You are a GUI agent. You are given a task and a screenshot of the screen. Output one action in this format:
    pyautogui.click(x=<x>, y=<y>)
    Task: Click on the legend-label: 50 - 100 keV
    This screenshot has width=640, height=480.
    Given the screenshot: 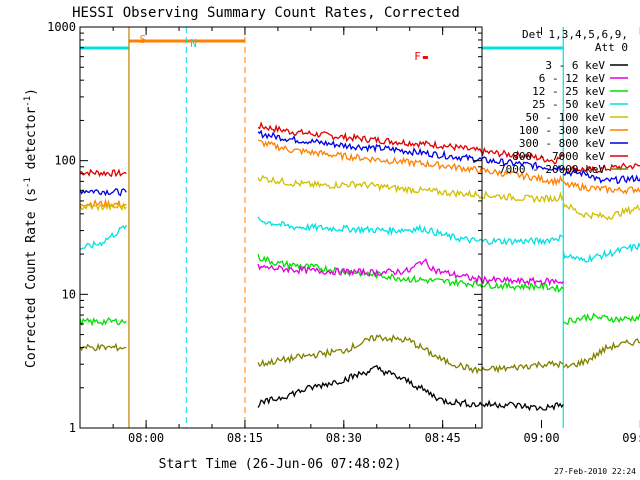 What is the action you would take?
    pyautogui.click(x=566, y=117)
    